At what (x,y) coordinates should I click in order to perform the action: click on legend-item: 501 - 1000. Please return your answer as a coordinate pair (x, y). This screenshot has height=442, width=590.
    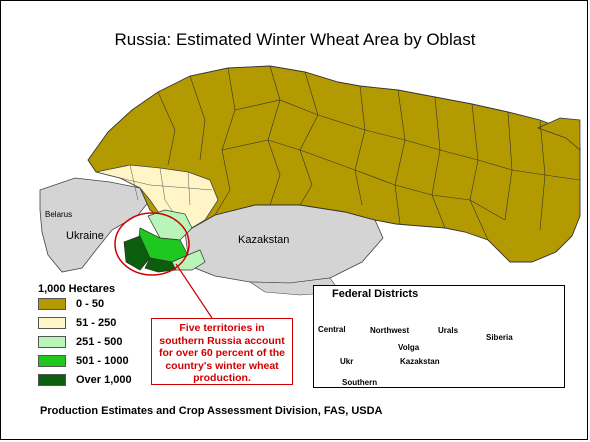
    Looking at the image, I should click on (83, 361).